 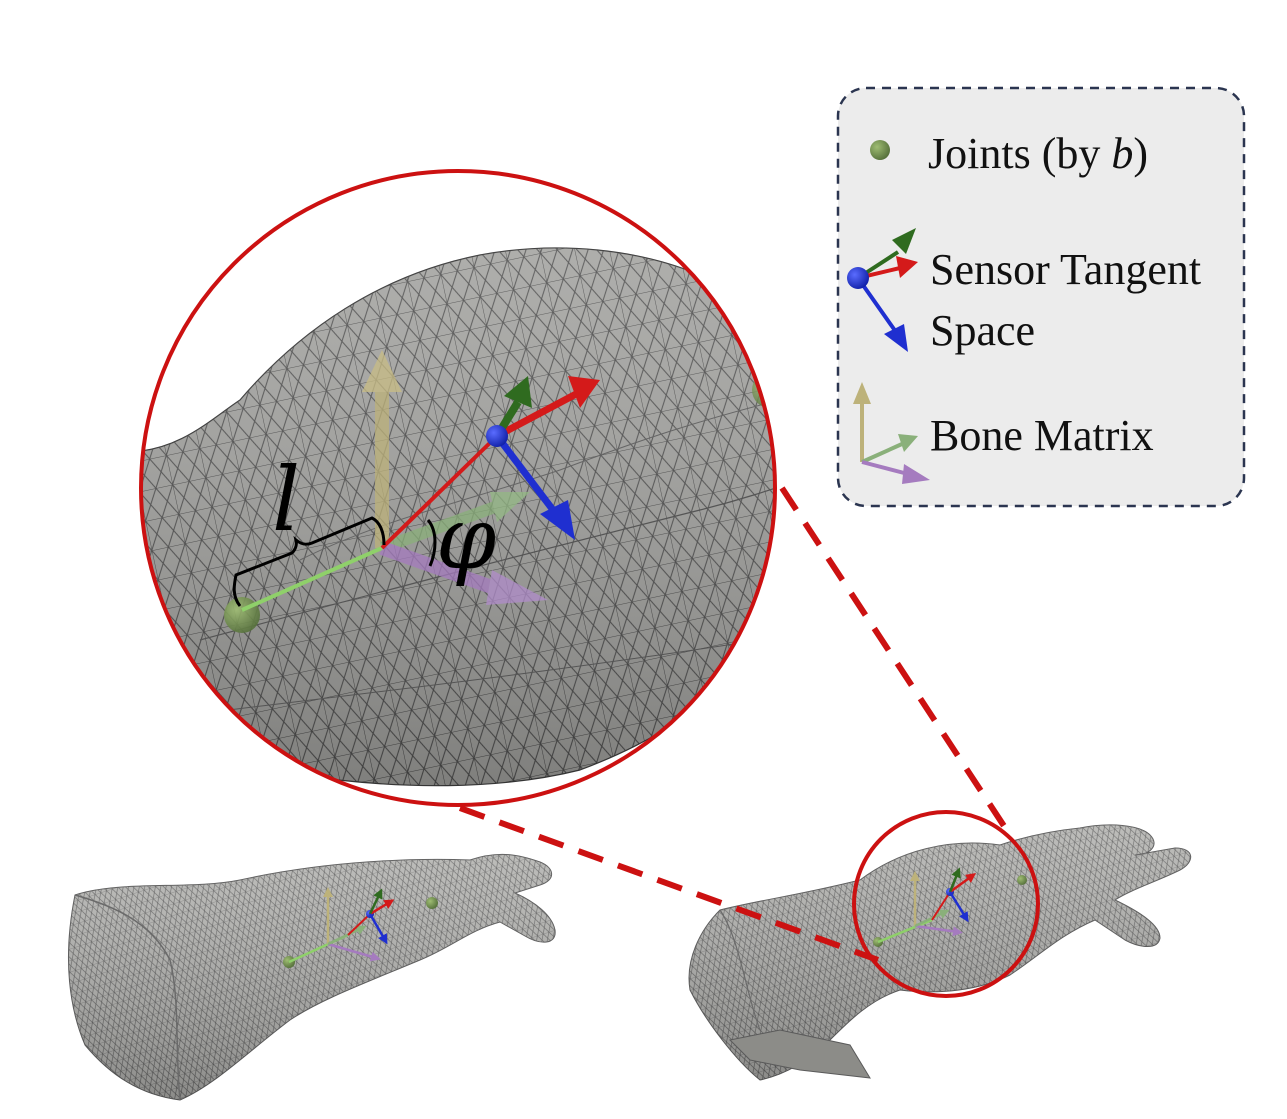 I want to click on legend-sensor-line2: Space, so click(x=982, y=330).